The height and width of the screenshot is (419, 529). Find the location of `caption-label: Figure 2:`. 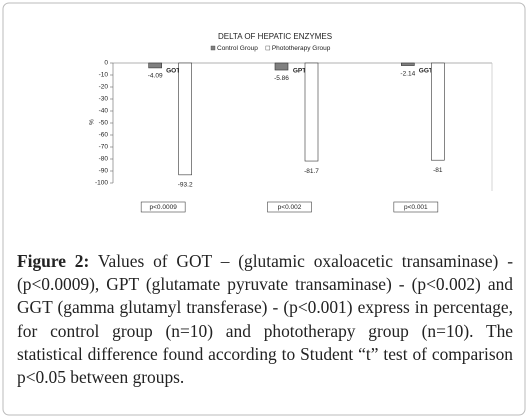

caption-label: Figure 2: is located at coordinates (53, 261).